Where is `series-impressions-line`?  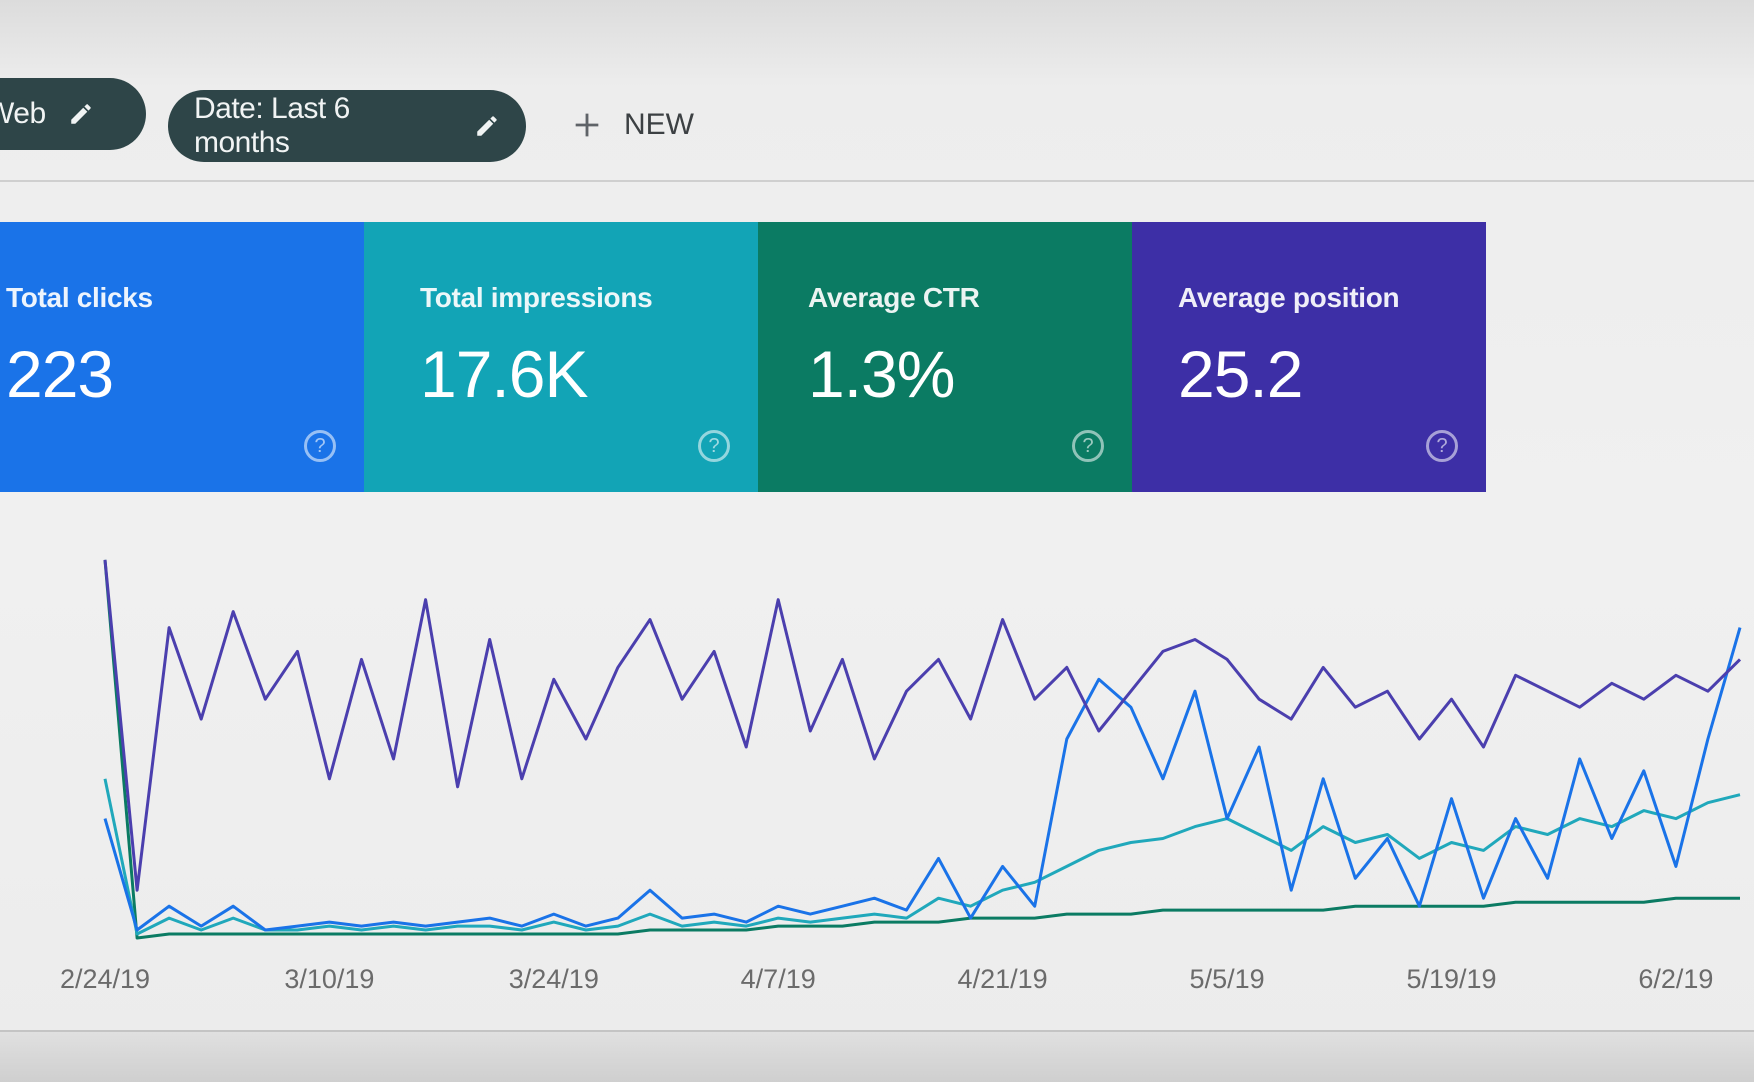 series-impressions-line is located at coordinates (922, 857).